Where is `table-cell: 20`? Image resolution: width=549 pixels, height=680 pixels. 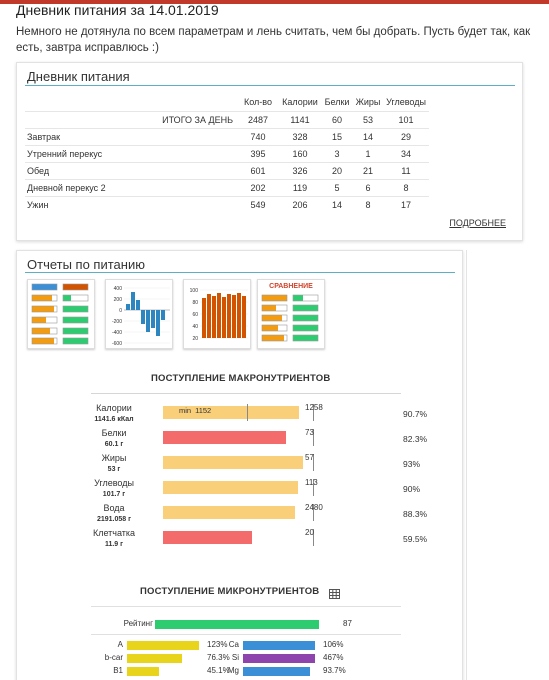
table-cell: 20 is located at coordinates (337, 170).